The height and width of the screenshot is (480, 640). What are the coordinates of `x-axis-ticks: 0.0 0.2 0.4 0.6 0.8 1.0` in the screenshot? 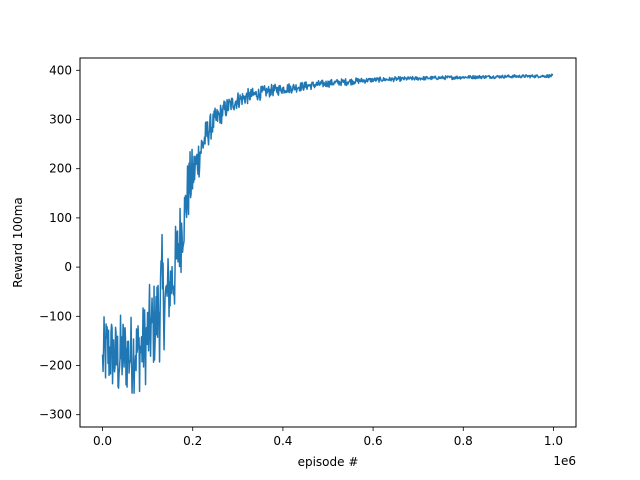 It's located at (328, 437).